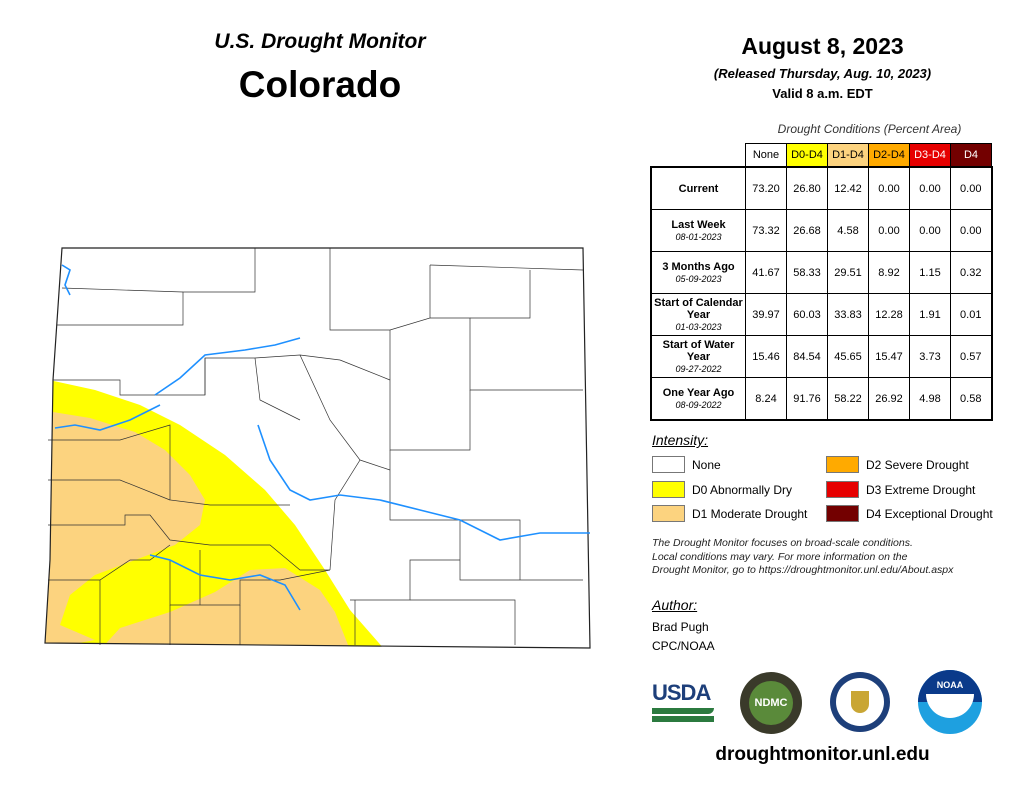 This screenshot has height=791, width=1024. What do you see at coordinates (822, 754) in the screenshot?
I see `website-link: droughtmonitor.unl.edu` at bounding box center [822, 754].